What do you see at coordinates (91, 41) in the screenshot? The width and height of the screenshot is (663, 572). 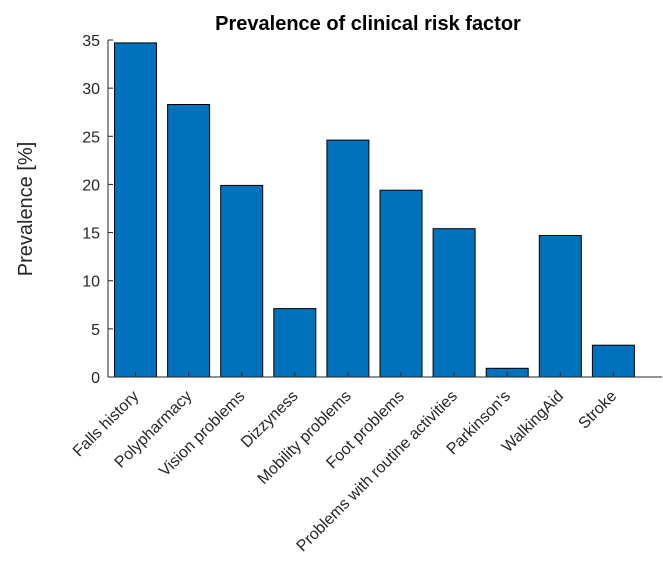 I see `y-tick-label: 35` at bounding box center [91, 41].